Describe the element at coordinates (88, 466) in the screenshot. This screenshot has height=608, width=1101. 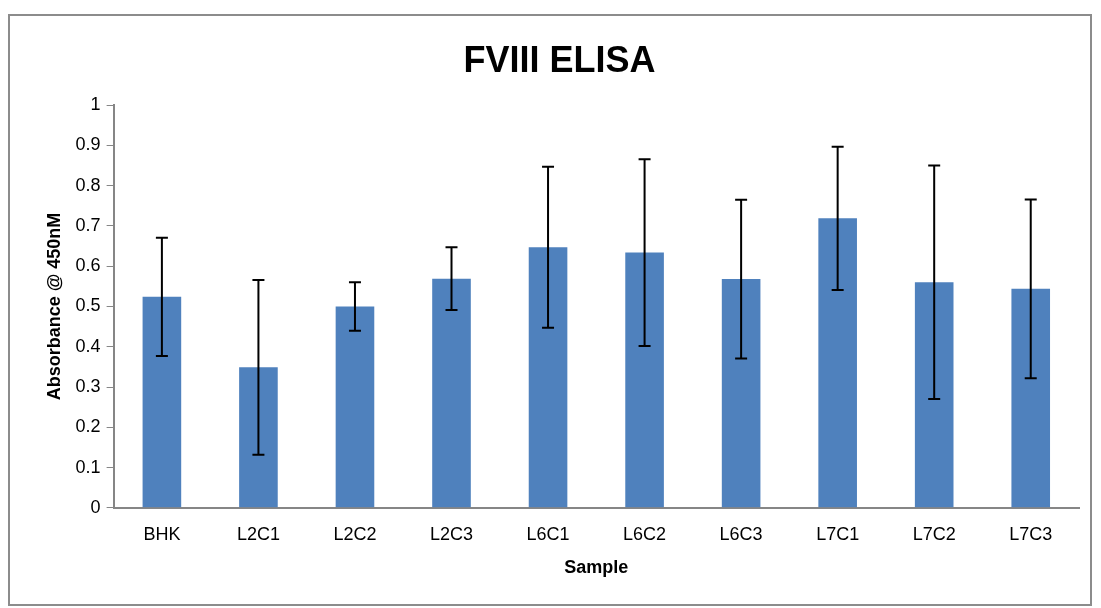
I see `y-tick-label: 0.1` at that location.